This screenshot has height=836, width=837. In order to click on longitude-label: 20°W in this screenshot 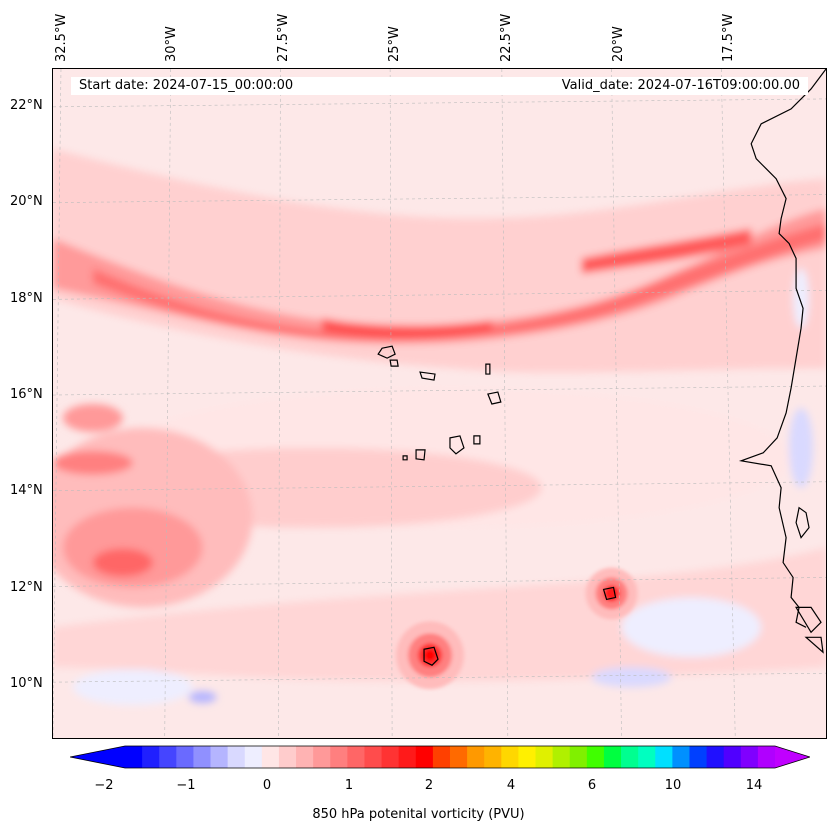, I will do `click(618, 44)`.